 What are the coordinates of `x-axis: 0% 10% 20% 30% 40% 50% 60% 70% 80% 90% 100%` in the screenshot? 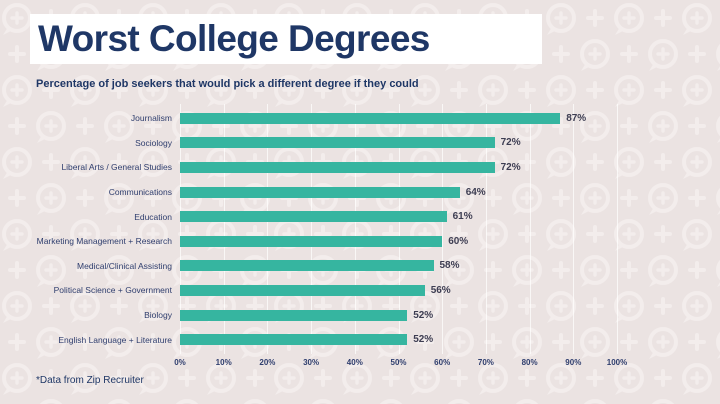 It's located at (400, 365).